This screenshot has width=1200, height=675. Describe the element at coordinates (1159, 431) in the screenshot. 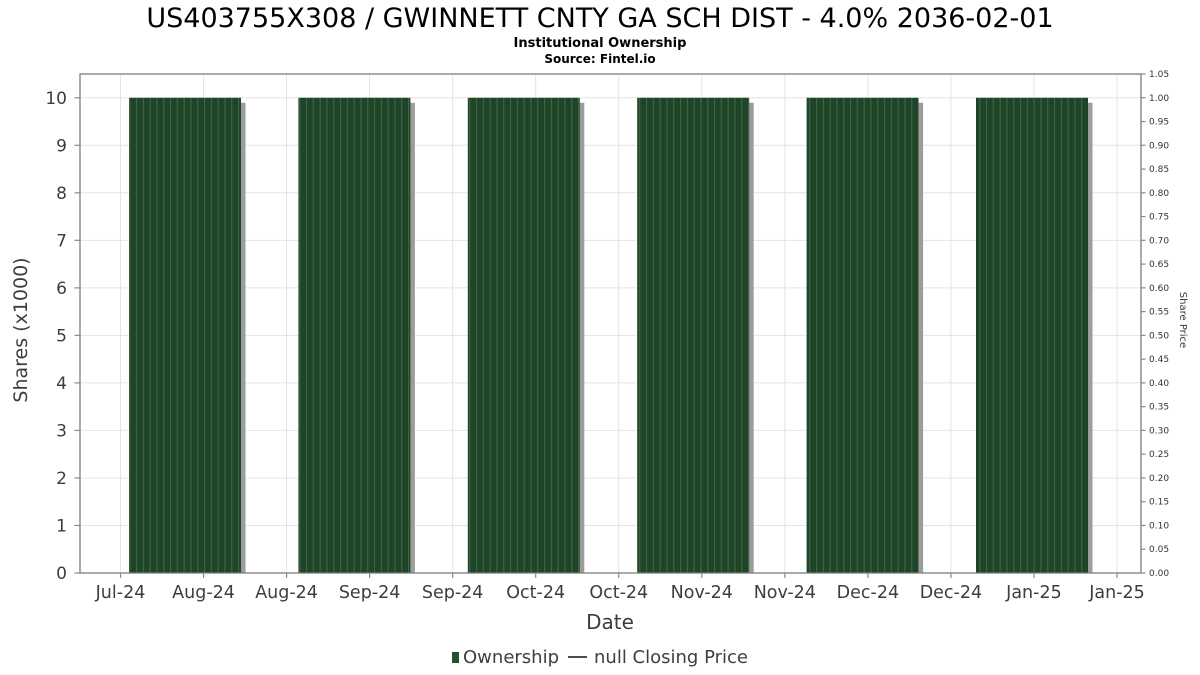

I see `y-tick-label-right: 0.30` at that location.